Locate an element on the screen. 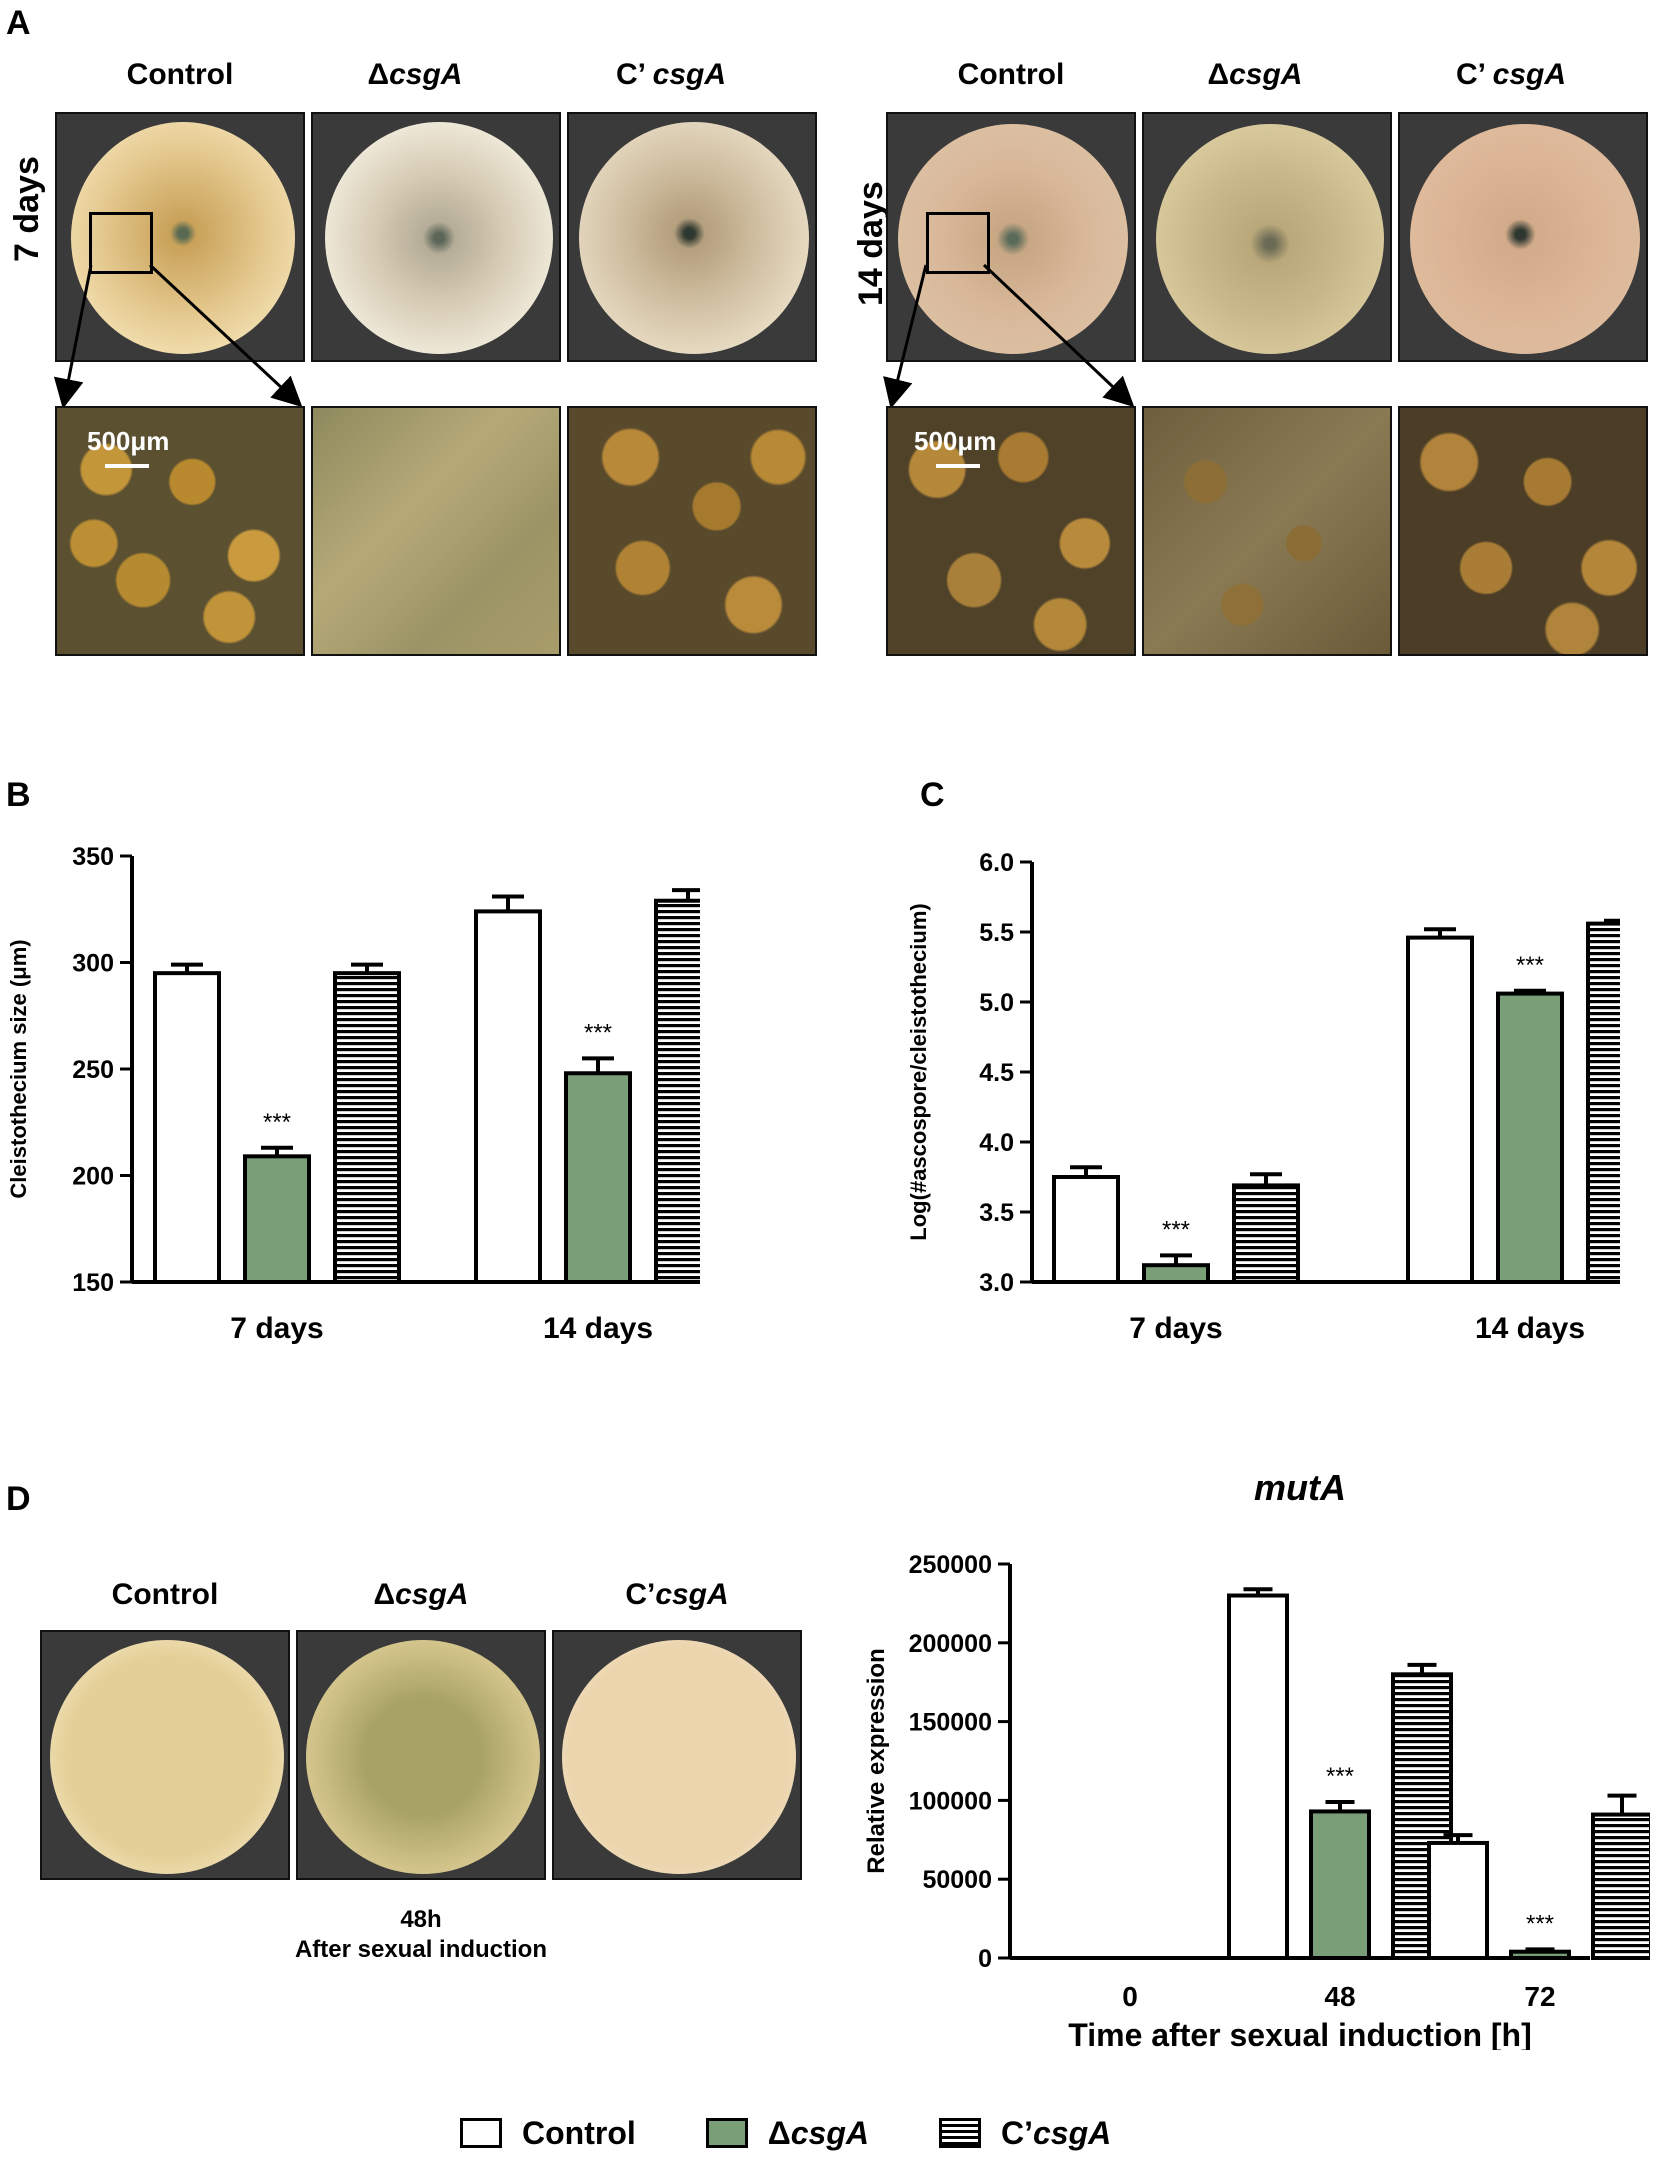 The image size is (1658, 2166). x-category-label: 48 is located at coordinates (1339, 1996).